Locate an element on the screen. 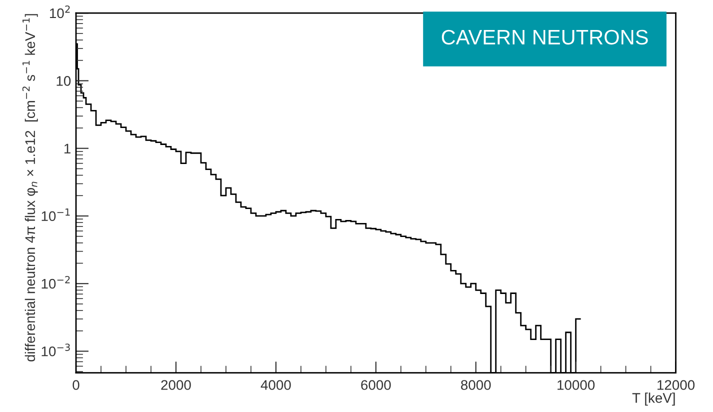 The width and height of the screenshot is (713, 412). text: differential neutron 4π flux φ$_{n}$ × 1.e12 [cm$^{−2}$ s$^{−1}$ keV$^{−1}$] is located at coordinates (30, 188).